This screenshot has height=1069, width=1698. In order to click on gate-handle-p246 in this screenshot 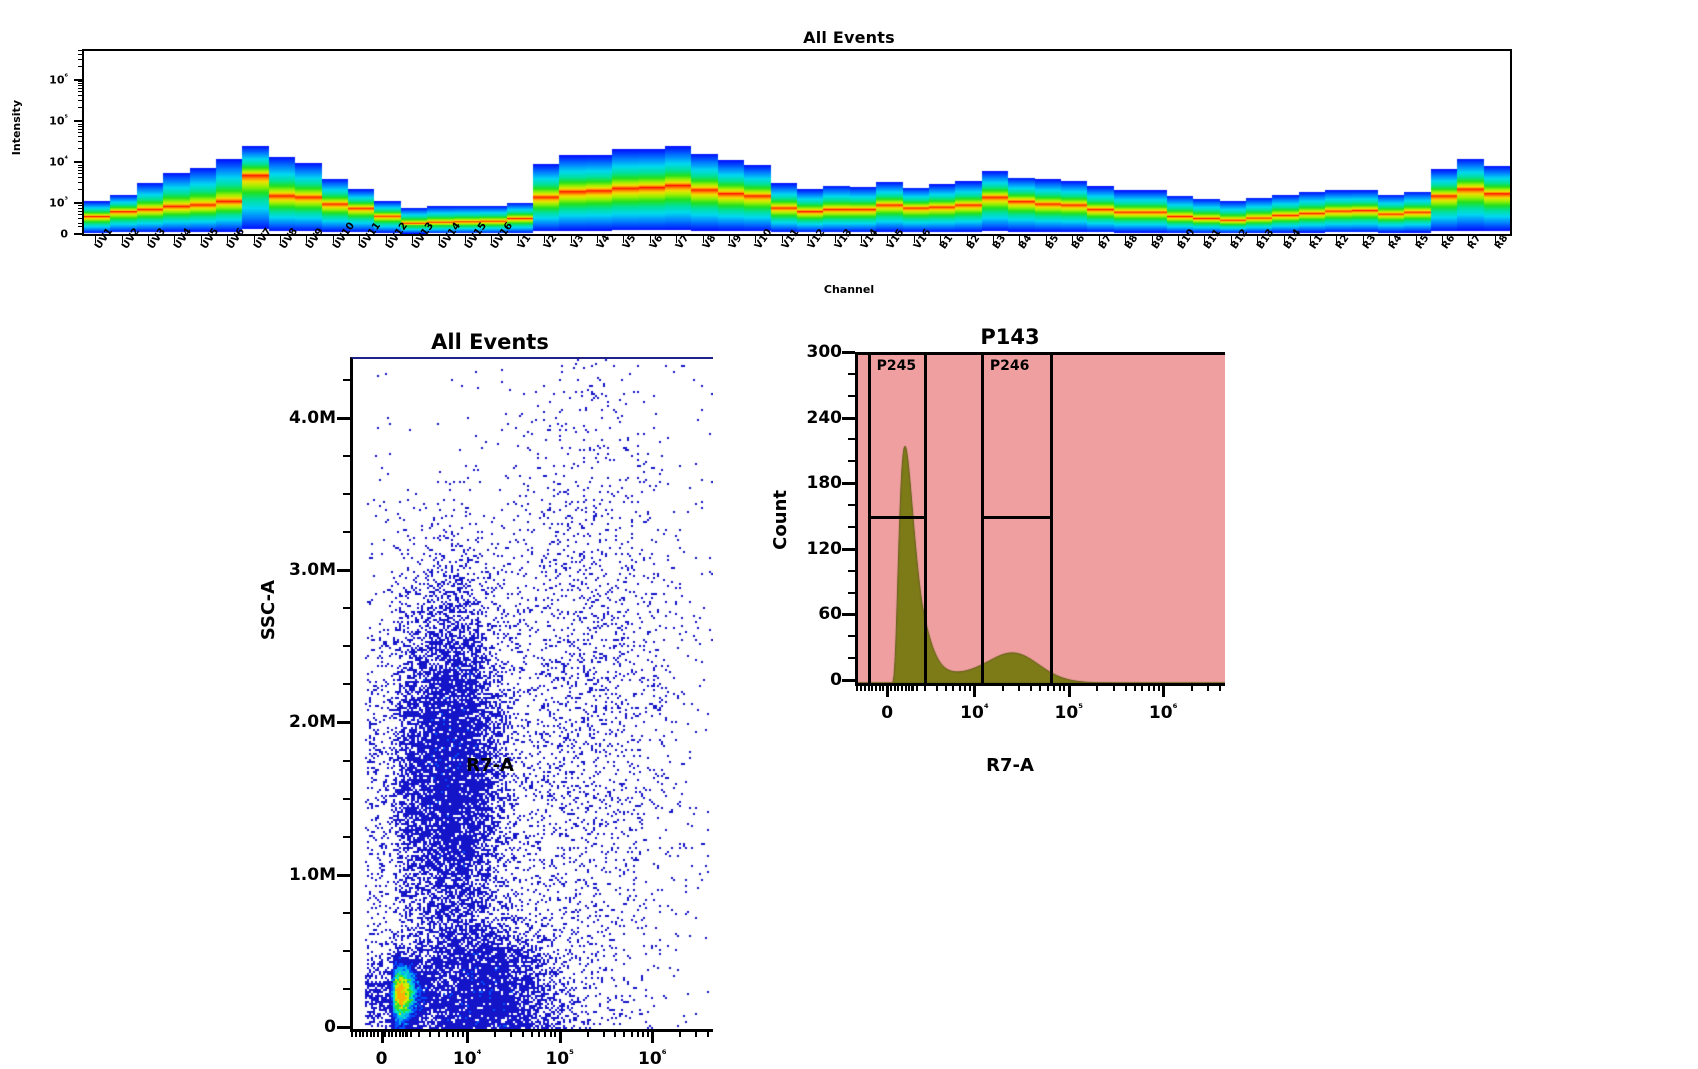, I will do `click(1016, 517)`.